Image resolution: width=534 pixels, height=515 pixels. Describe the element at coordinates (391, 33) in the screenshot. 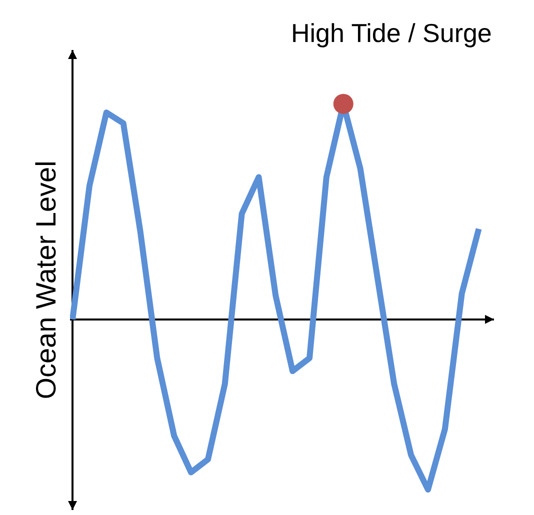

I see `text: High Tide / Surge` at that location.